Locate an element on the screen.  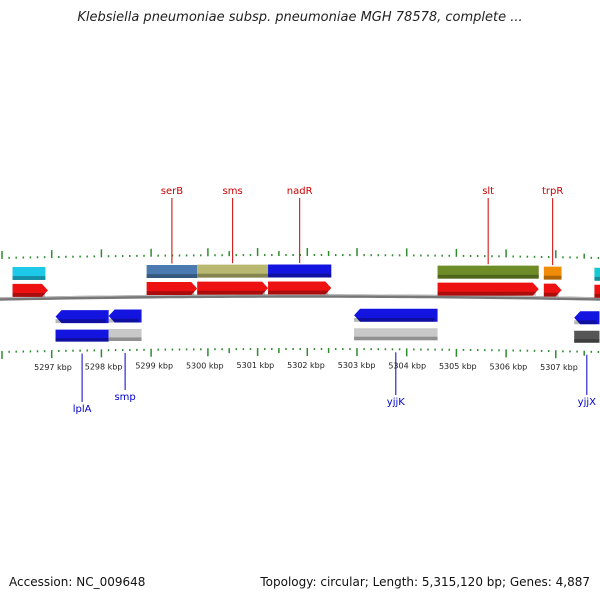
gene-forward-slt-shape is located at coordinates (488, 272).